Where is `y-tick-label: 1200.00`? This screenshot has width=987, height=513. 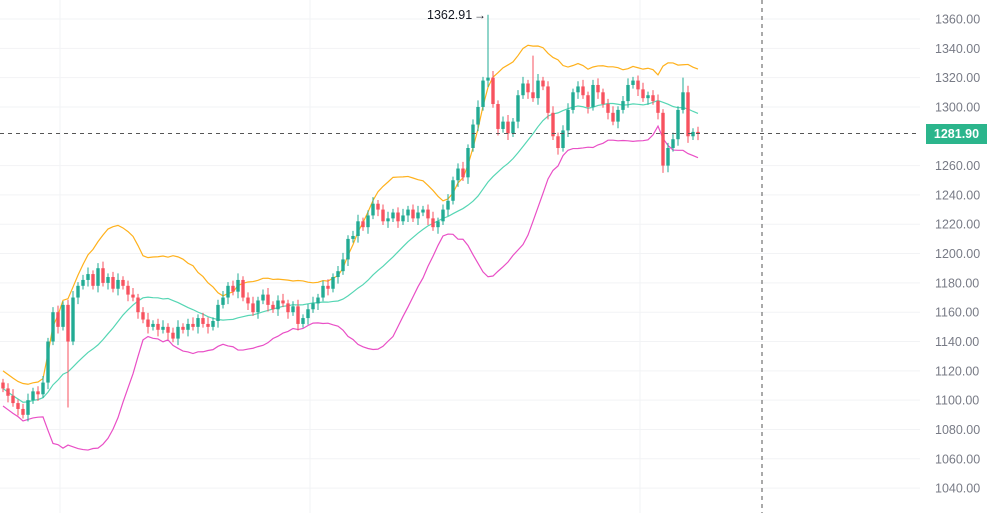 y-tick-label: 1200.00 is located at coordinates (957, 254).